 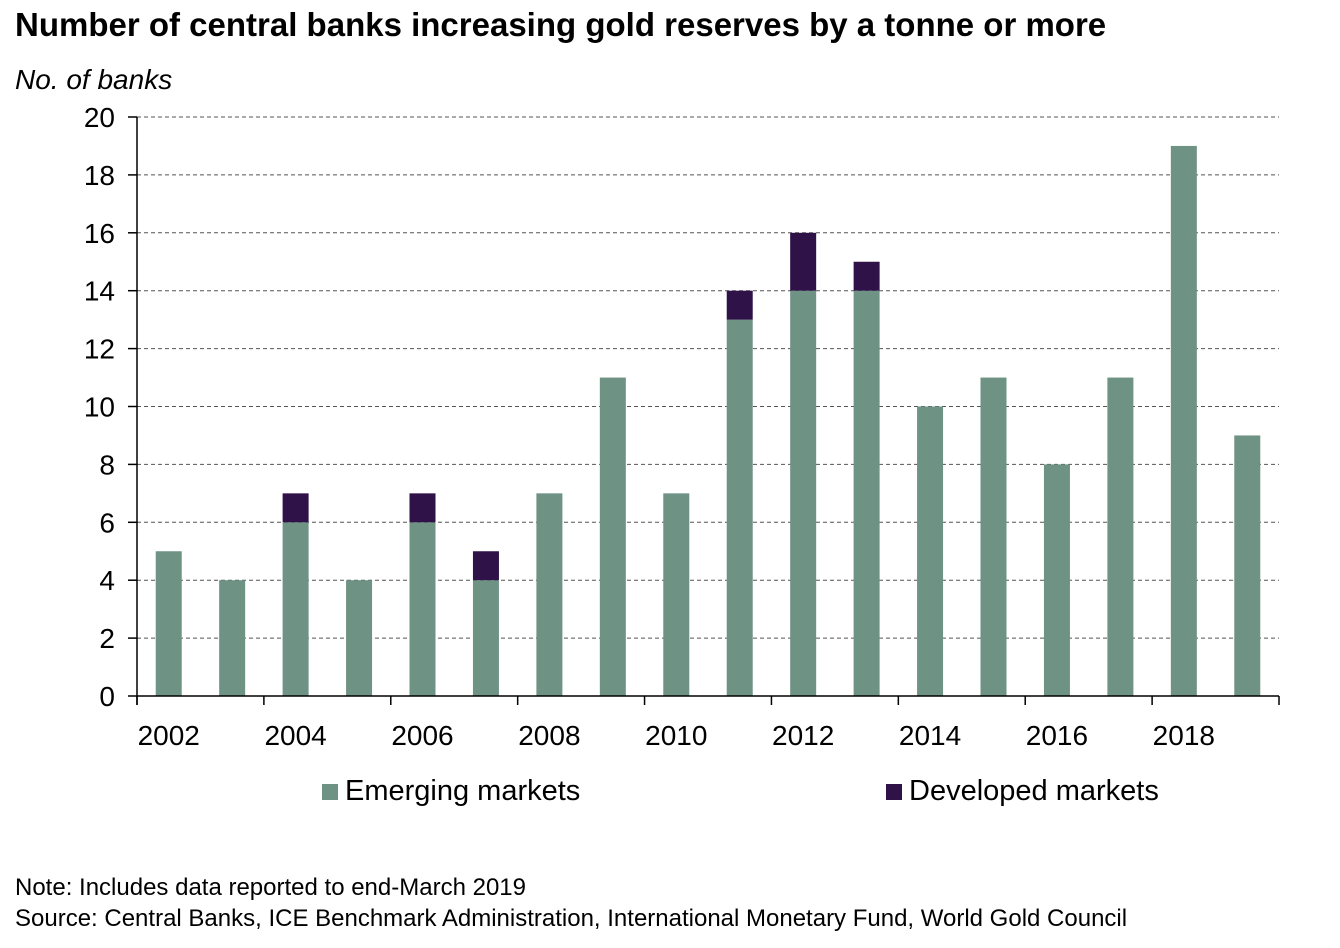 I want to click on bar-emerging-2014, so click(x=930, y=551).